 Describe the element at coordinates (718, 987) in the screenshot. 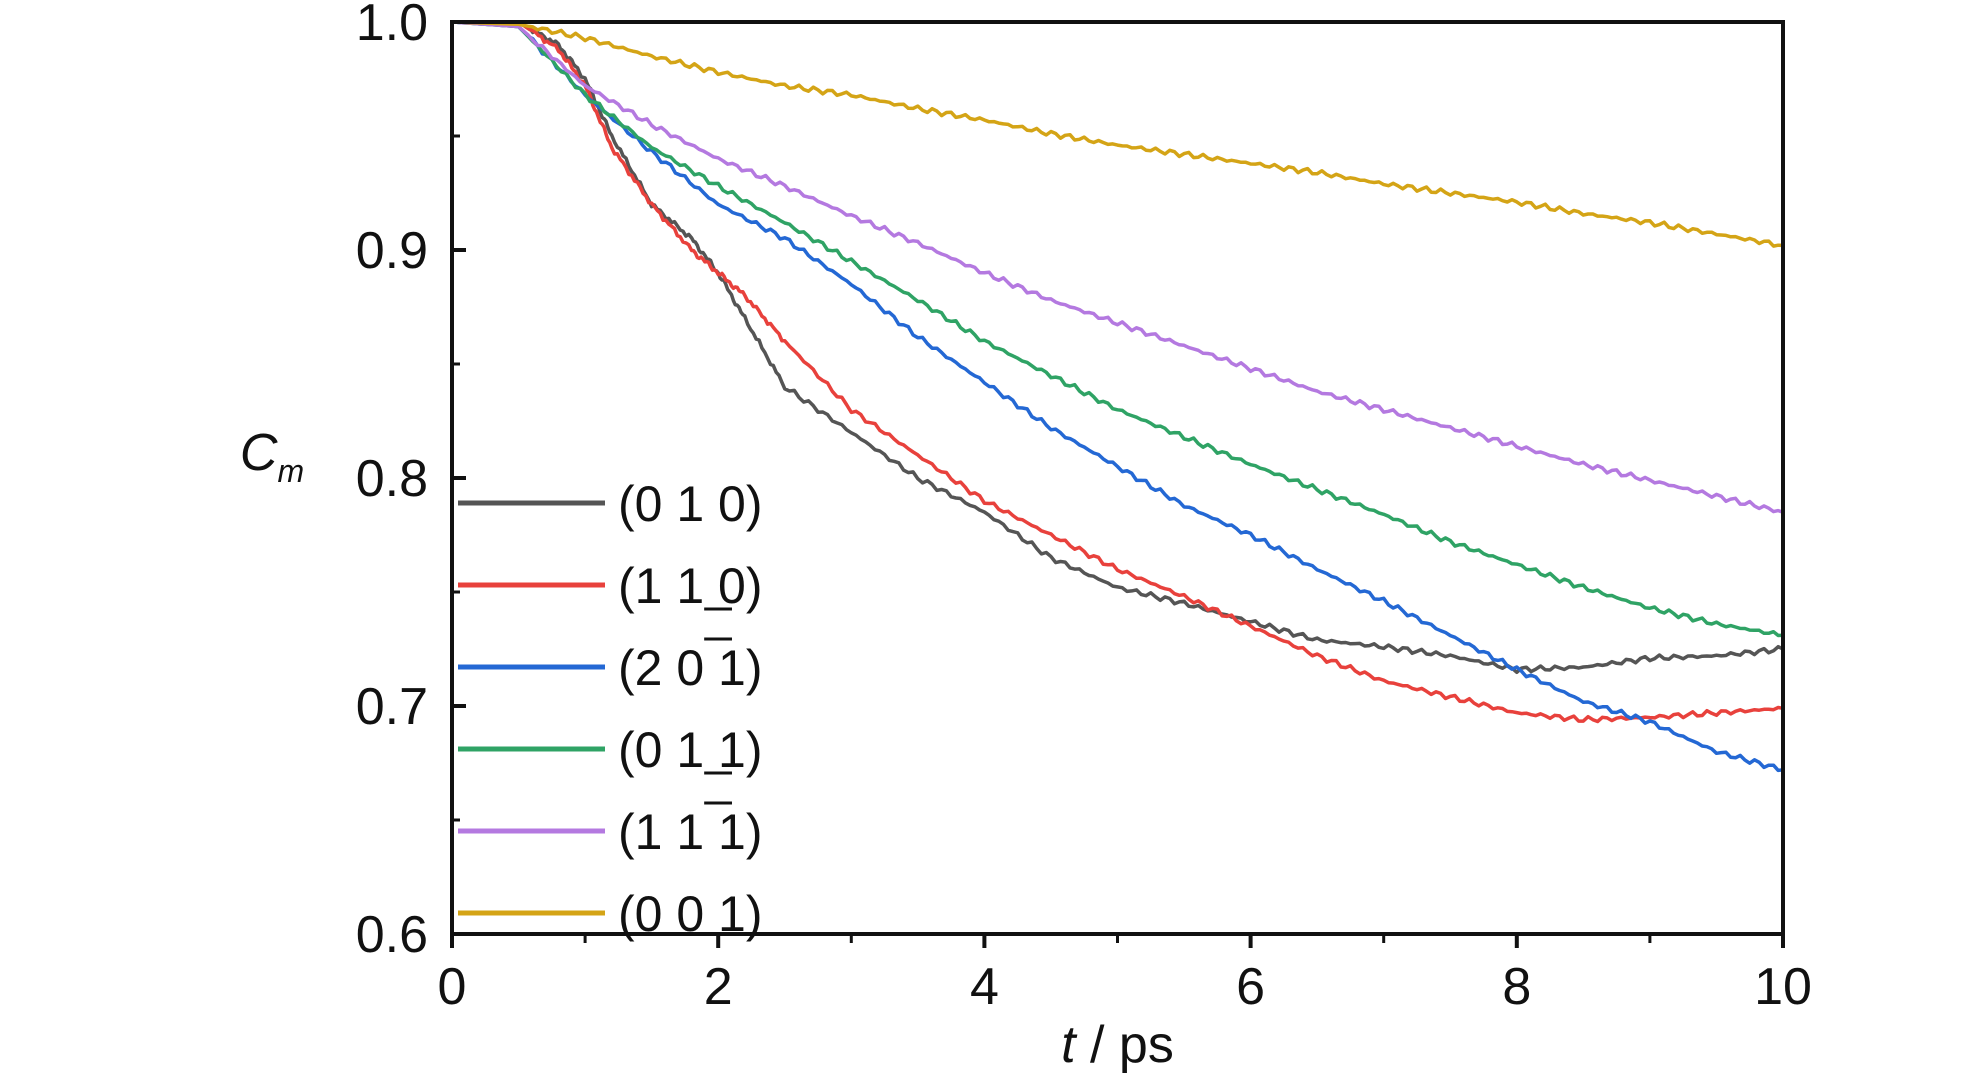

I see `x-tick-label: 2` at that location.